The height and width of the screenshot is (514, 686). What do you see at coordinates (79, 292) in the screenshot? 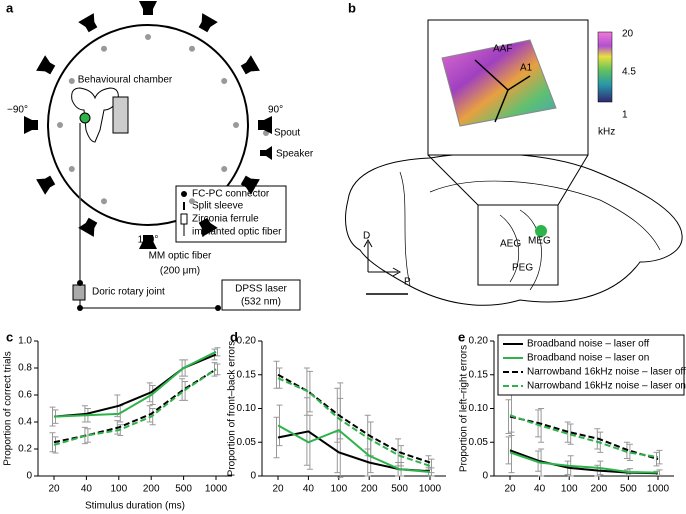
I see `rotary-joint` at bounding box center [79, 292].